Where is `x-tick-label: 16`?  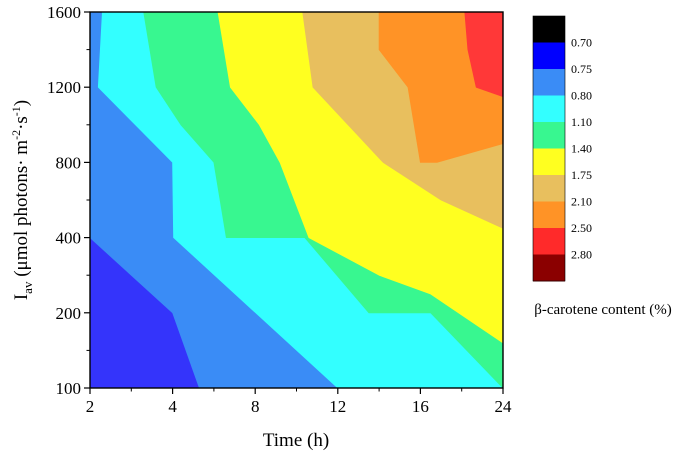 x-tick-label: 16 is located at coordinates (420, 406).